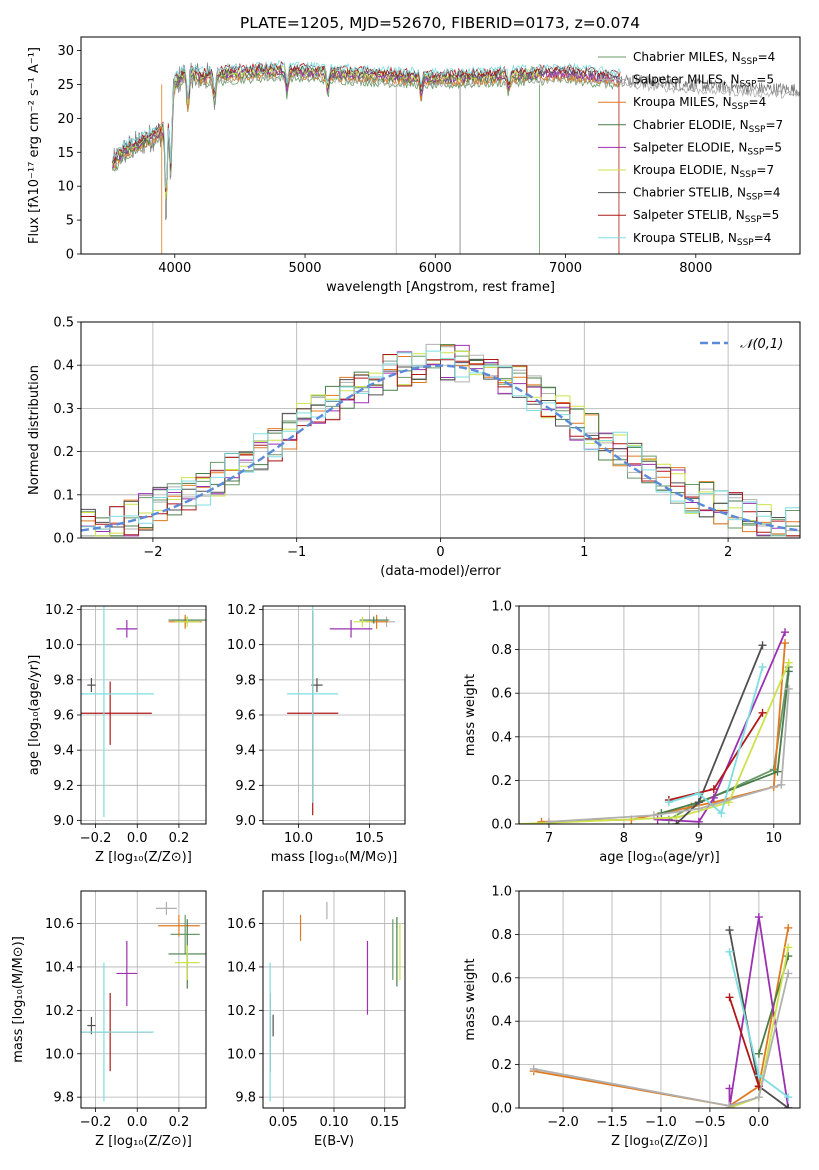 The image size is (819, 1170). Describe the element at coordinates (298, 838) in the screenshot. I see `tick-label-x: 10.0` at that location.